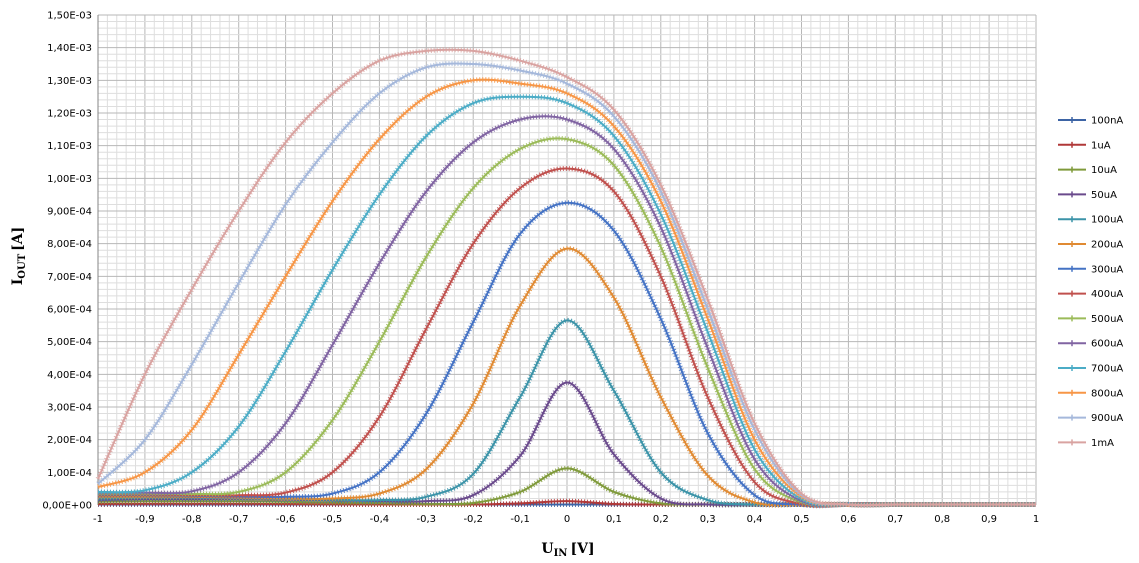  I want to click on x-tick-label: 0,5, so click(802, 519).